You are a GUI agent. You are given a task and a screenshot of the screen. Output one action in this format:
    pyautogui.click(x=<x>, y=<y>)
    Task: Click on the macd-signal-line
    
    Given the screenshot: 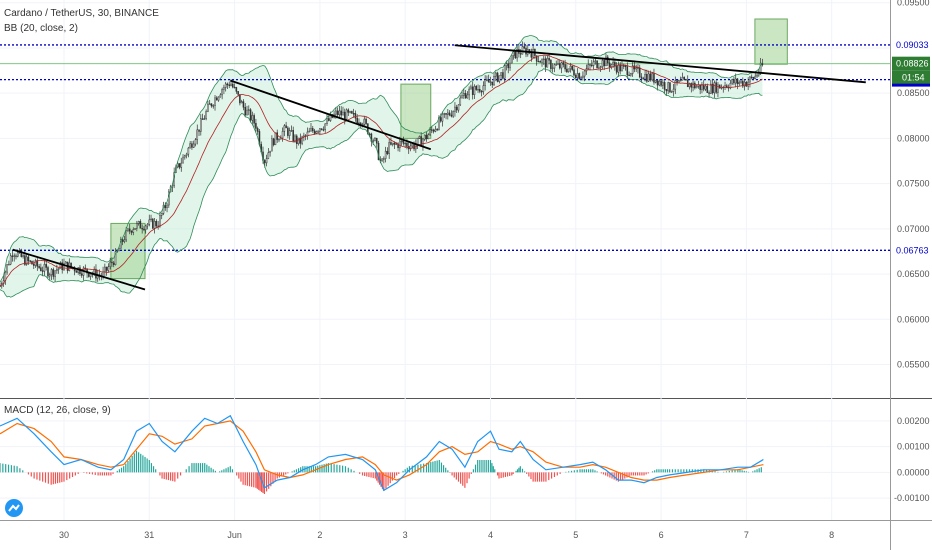 What is the action you would take?
    pyautogui.click(x=382, y=450)
    